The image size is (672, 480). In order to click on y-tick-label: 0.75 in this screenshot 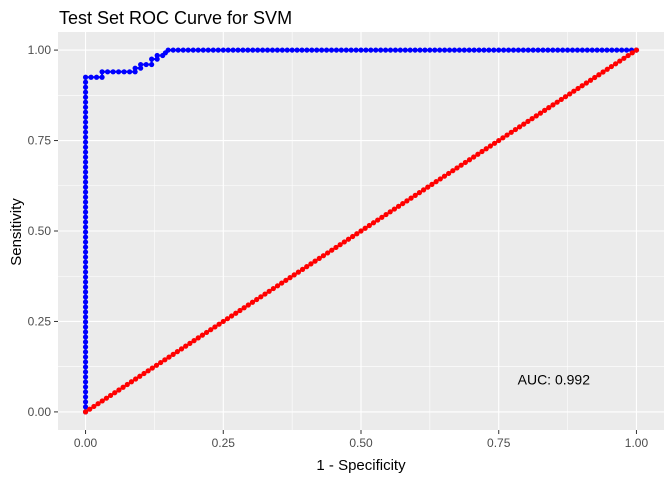, I will do `click(40, 141)`.